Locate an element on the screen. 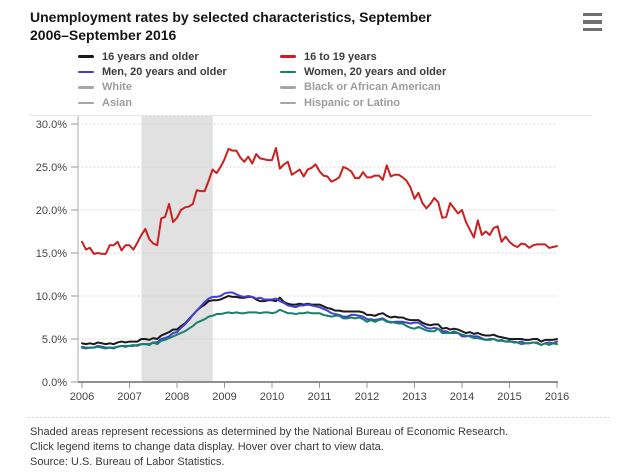  legend-item-label: Hispanic or Latino is located at coordinates (352, 102).